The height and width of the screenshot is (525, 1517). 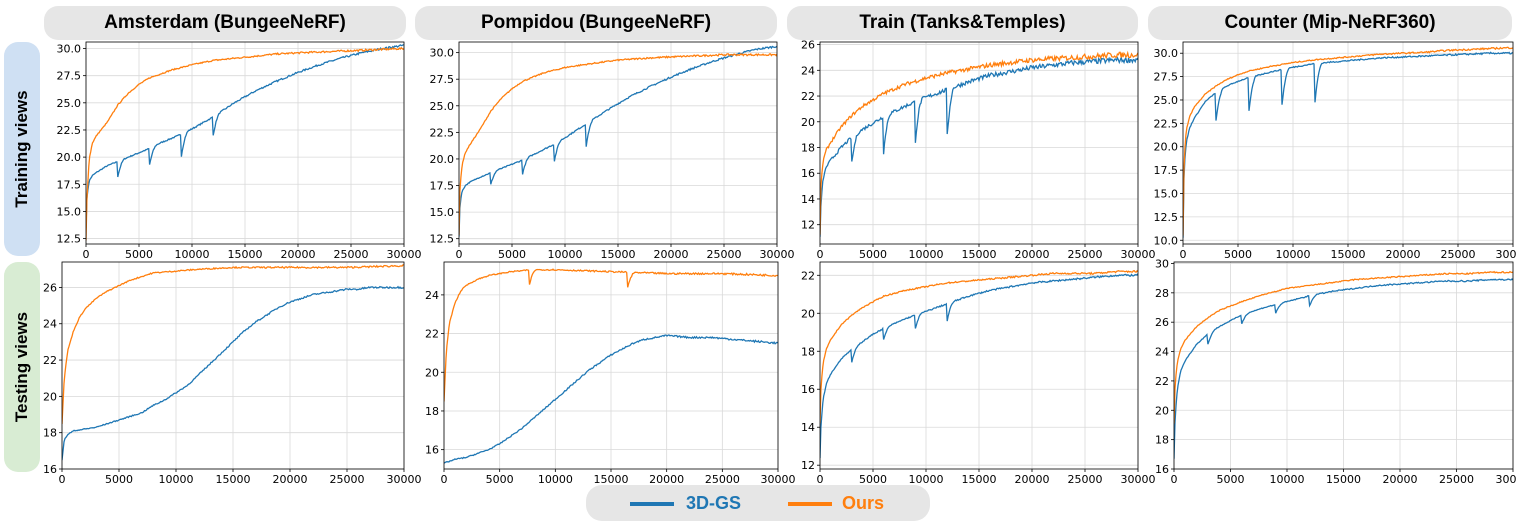 I want to click on column-title-pompidou: Pompidou (BungeeNeRF), so click(x=596, y=23).